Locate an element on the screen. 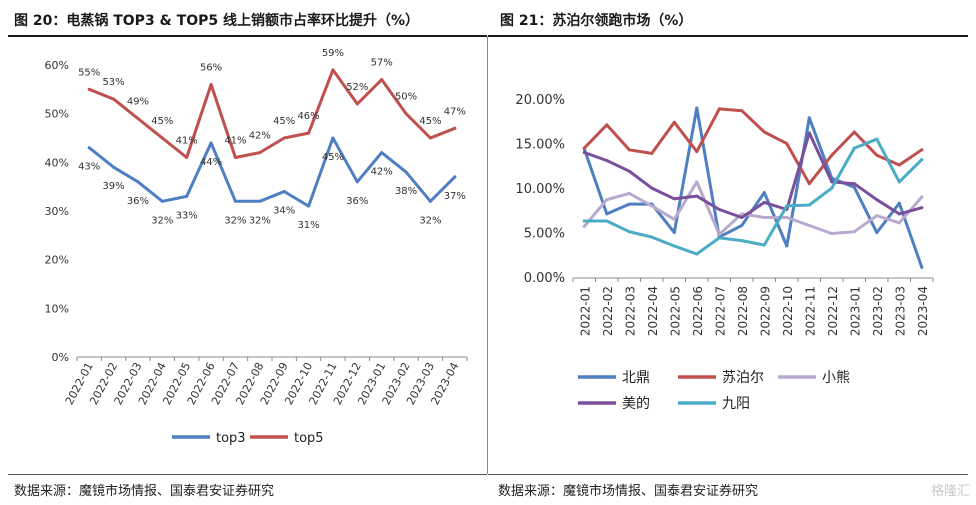  right-x-tick-label: 2022-04 is located at coordinates (653, 311).